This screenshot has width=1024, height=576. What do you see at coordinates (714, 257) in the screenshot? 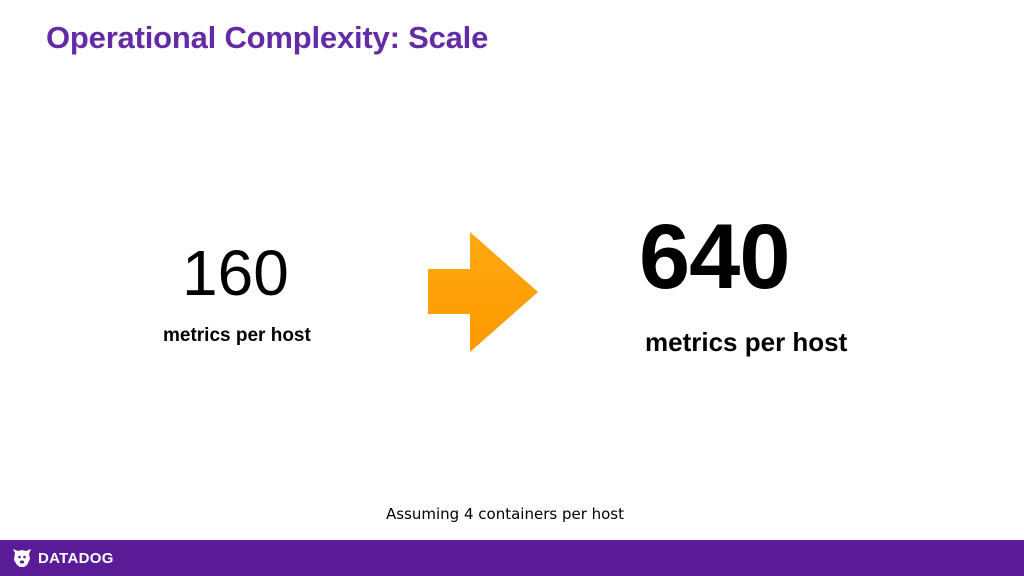
I see `after-metric-value: 640` at bounding box center [714, 257].